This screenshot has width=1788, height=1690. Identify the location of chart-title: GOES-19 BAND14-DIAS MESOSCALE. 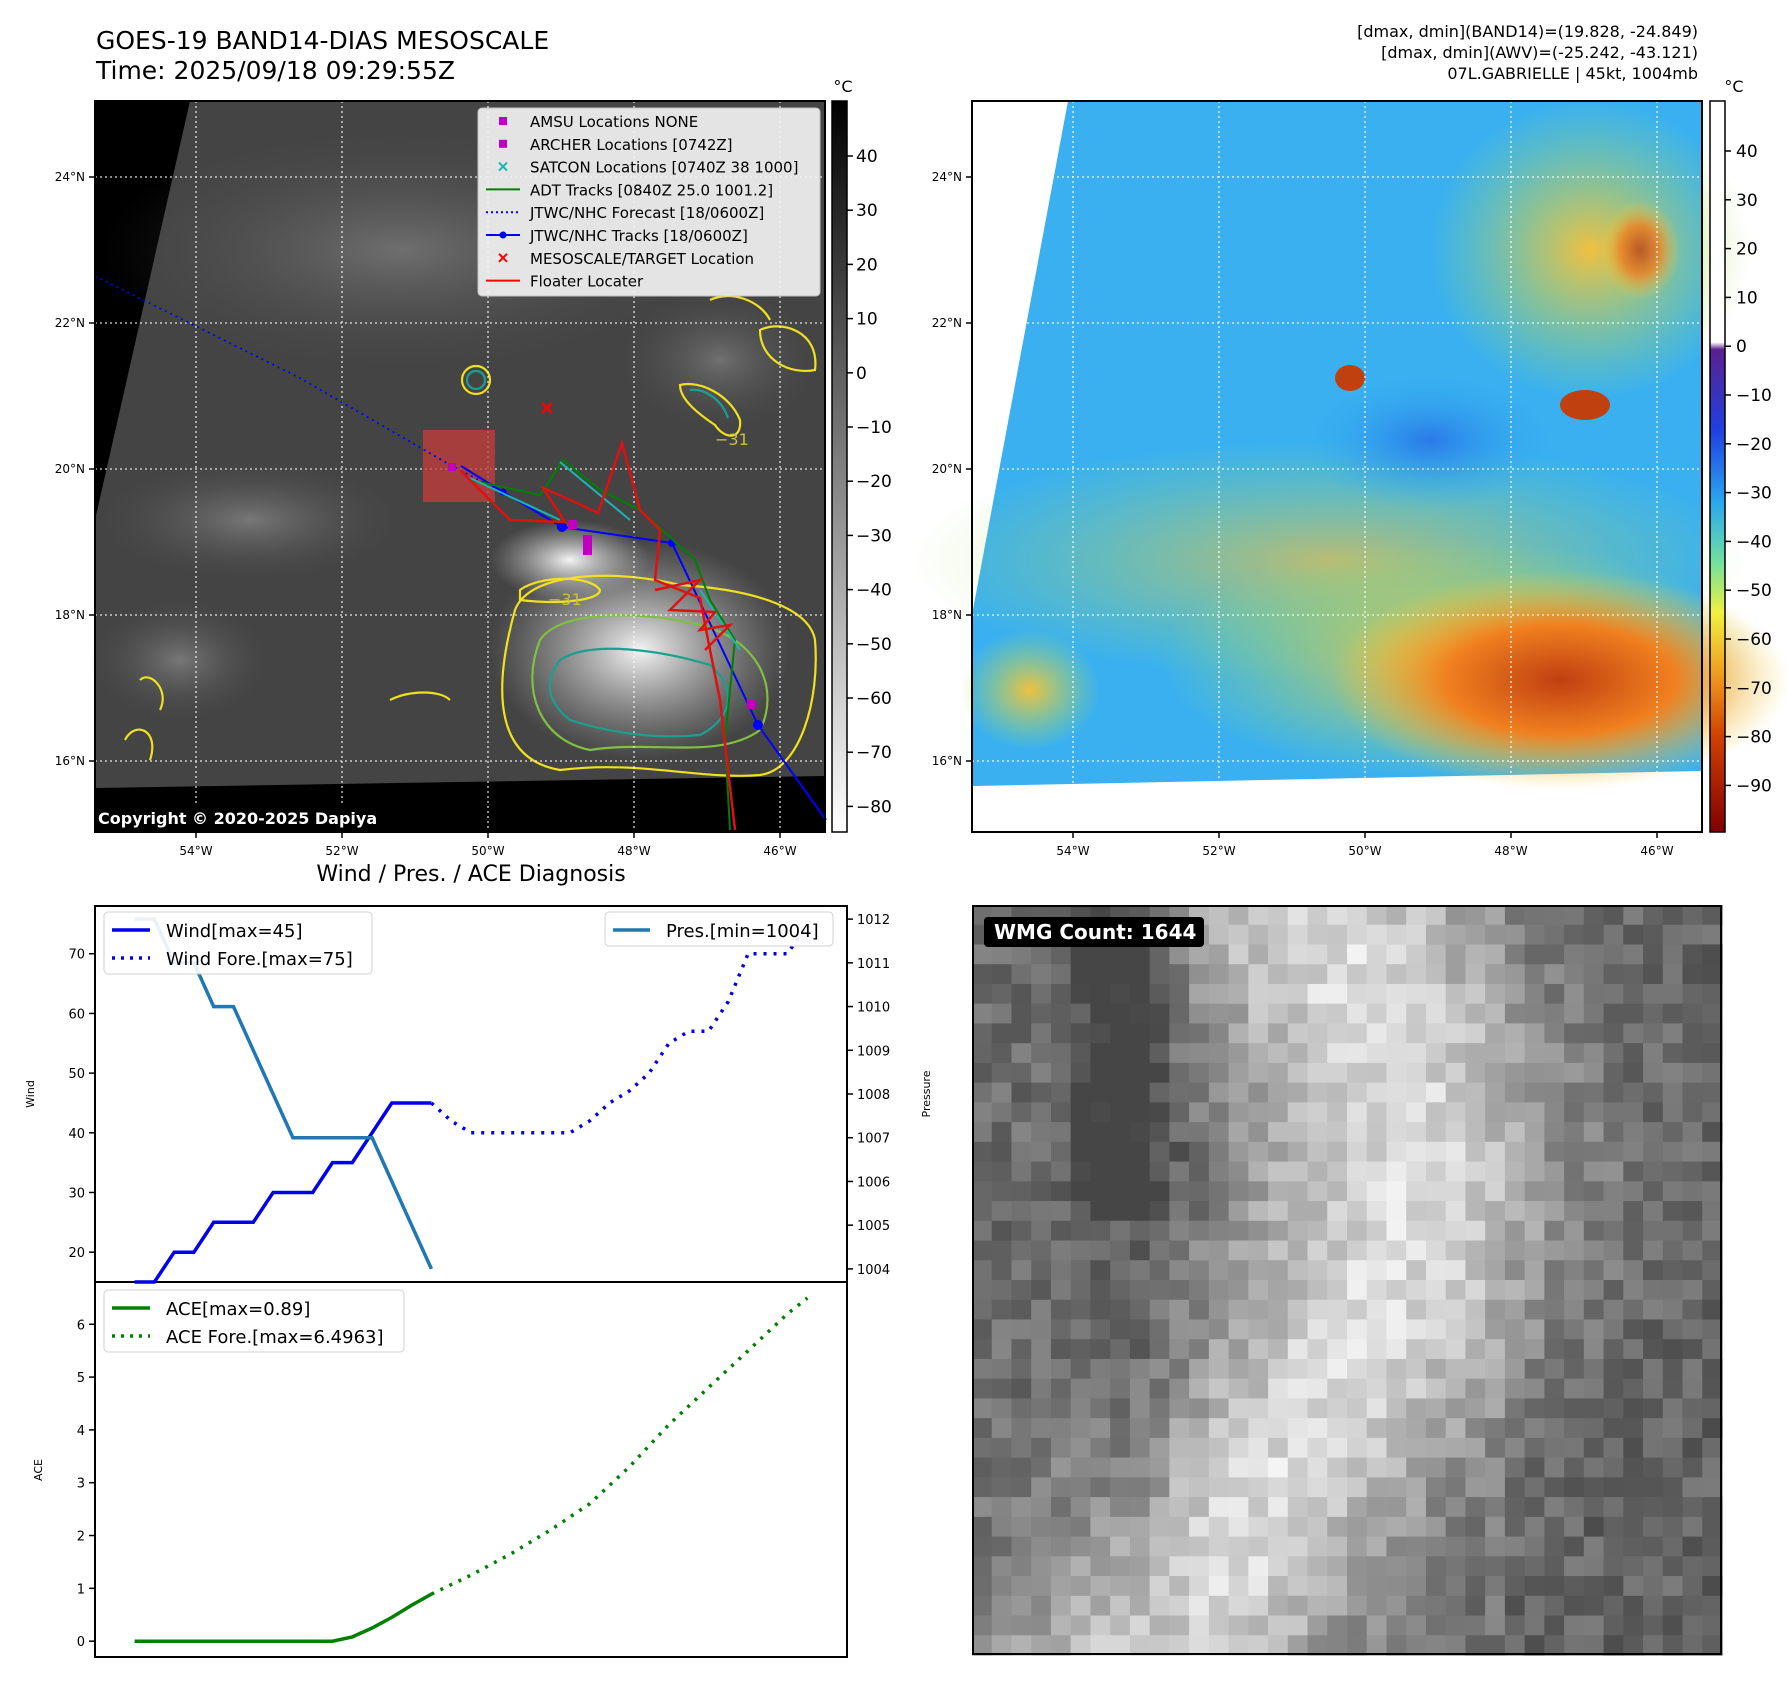
(323, 40).